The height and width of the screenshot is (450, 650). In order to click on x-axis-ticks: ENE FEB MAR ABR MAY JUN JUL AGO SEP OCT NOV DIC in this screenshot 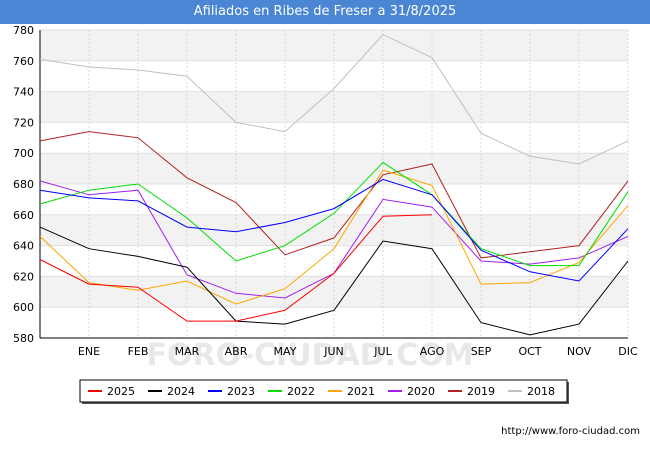, I will do `click(358, 351)`.